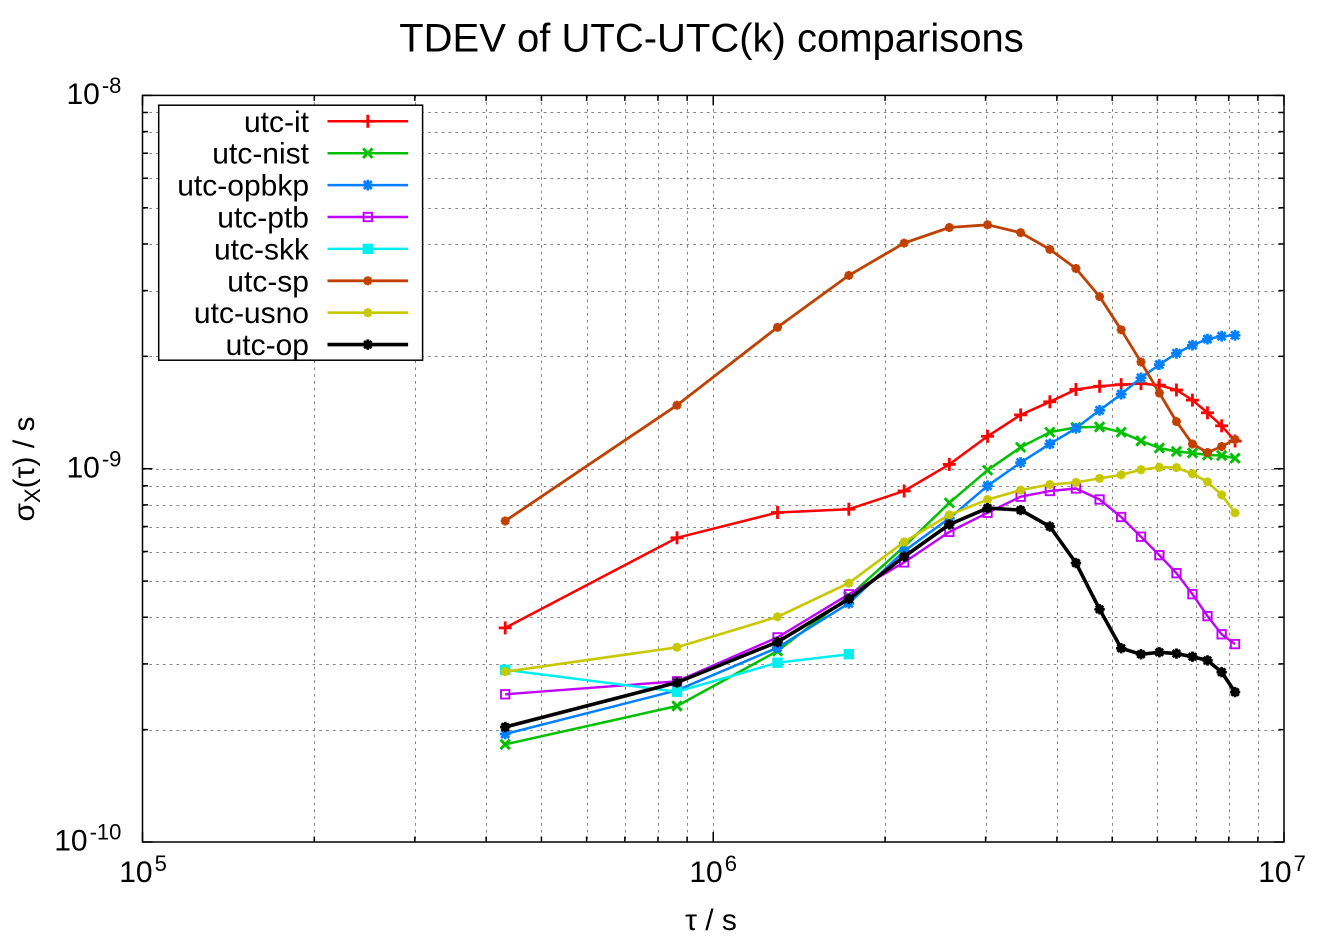 This screenshot has width=1335, height=950. I want to click on svg-text: TDEV of UTC-UTC(k) comparisons, so click(711, 39).